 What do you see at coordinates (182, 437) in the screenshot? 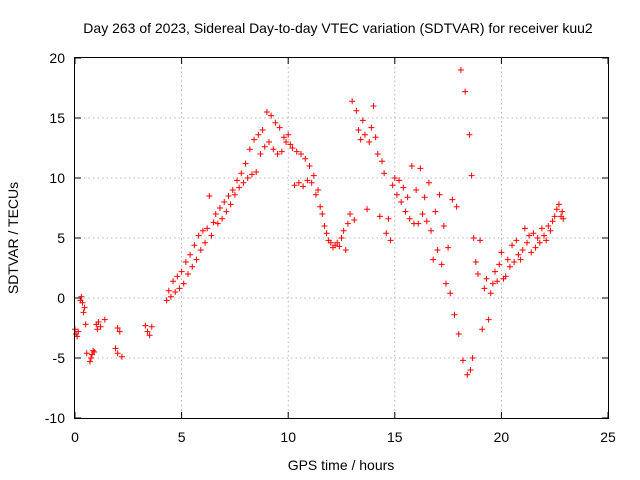
I see `x-tick-label: 5` at bounding box center [182, 437].